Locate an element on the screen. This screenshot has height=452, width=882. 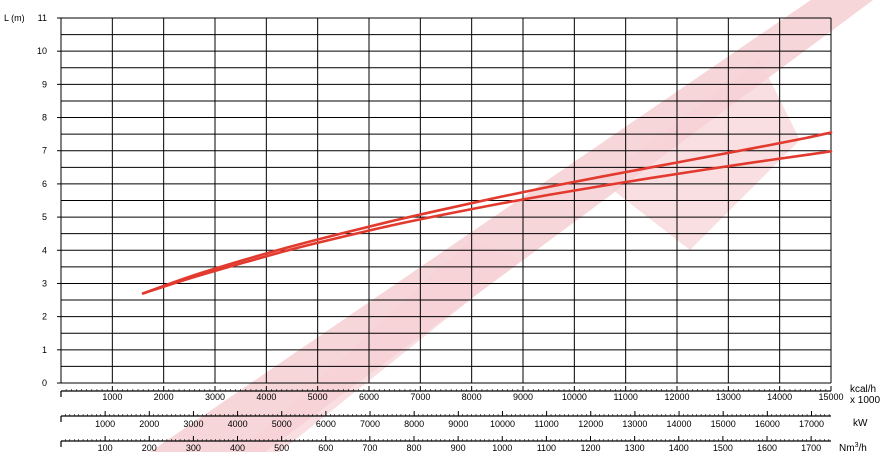
x-tick-label: 100 is located at coordinates (105, 447).